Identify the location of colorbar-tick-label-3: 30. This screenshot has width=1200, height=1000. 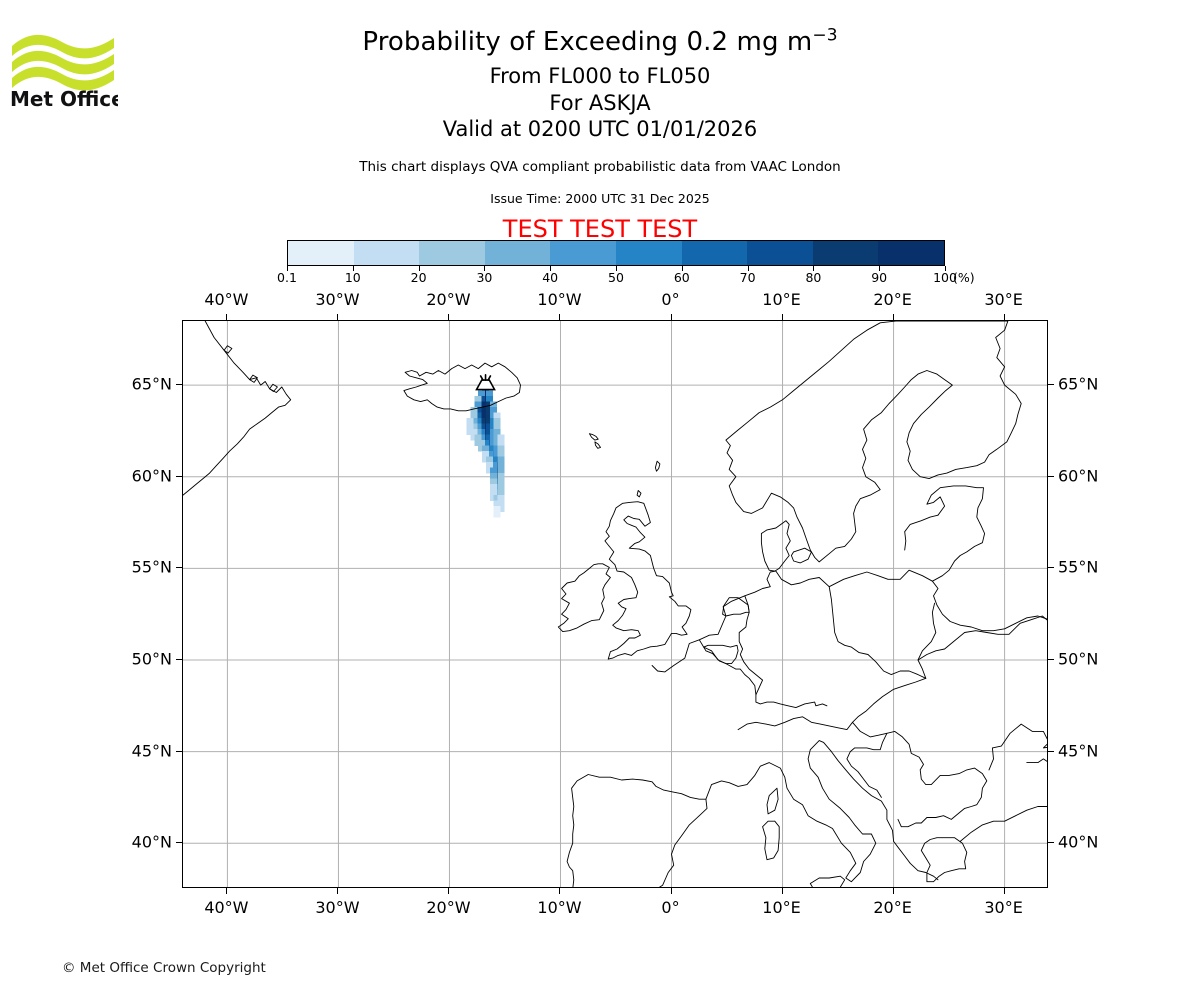
(484, 277).